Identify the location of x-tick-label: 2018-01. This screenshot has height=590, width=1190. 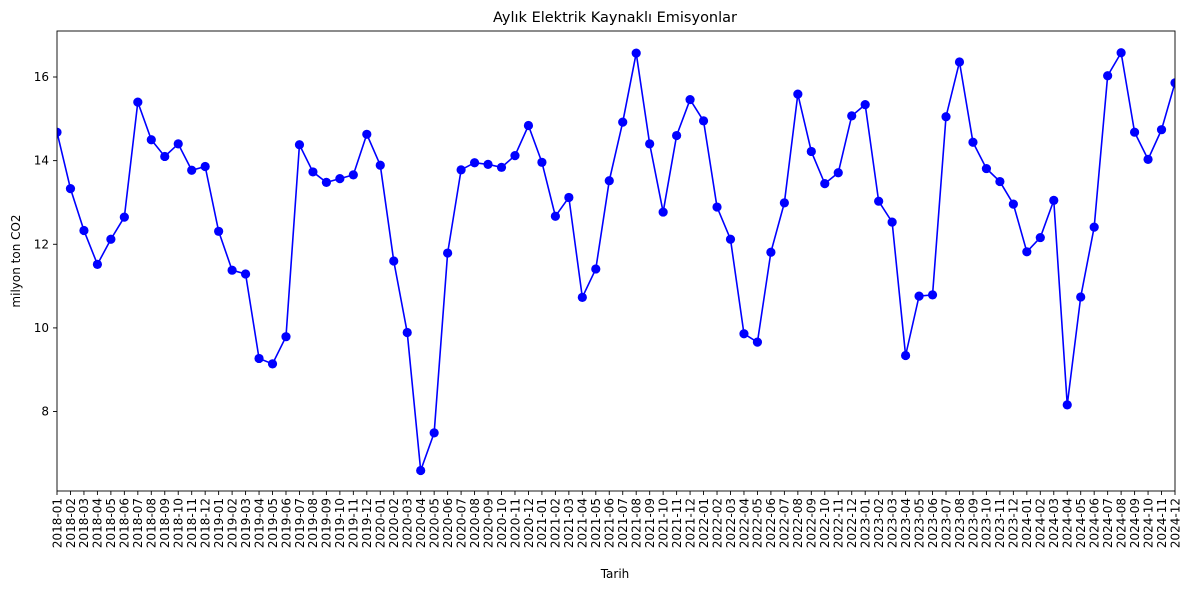
(57, 523).